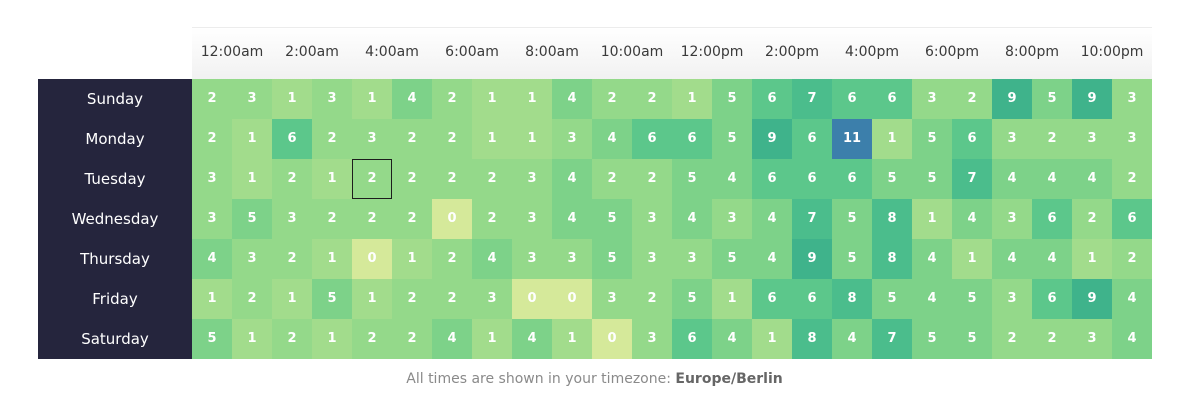 This screenshot has height=414, width=1189. What do you see at coordinates (892, 259) in the screenshot?
I see `heatmap-cell: 8` at bounding box center [892, 259].